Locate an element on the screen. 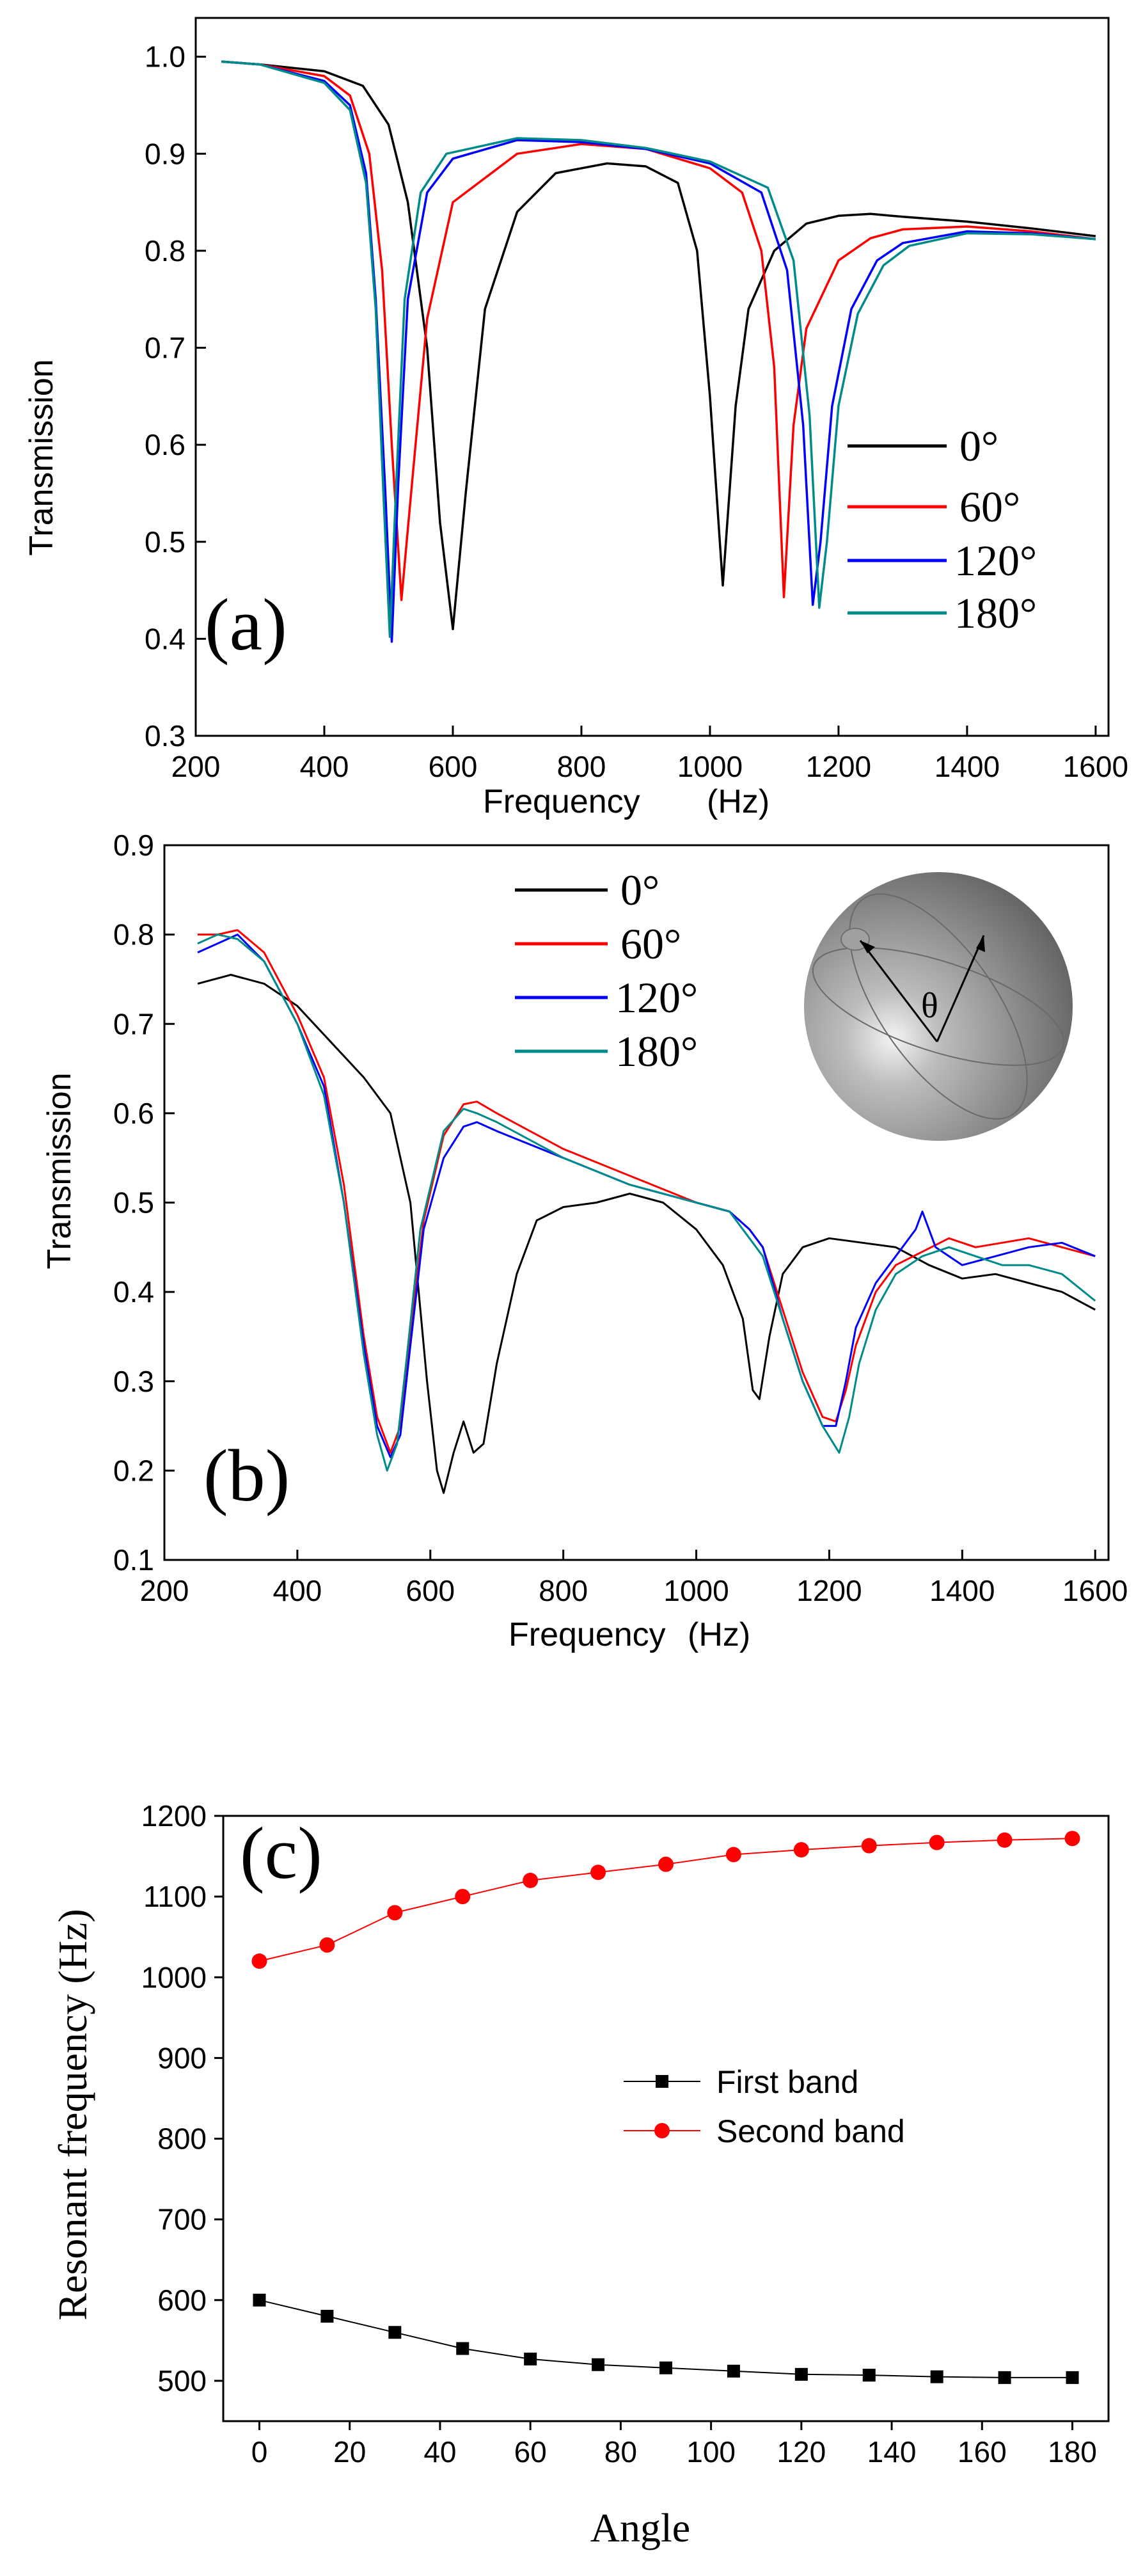  panel-b-xunit: (Hz) is located at coordinates (719, 1635).